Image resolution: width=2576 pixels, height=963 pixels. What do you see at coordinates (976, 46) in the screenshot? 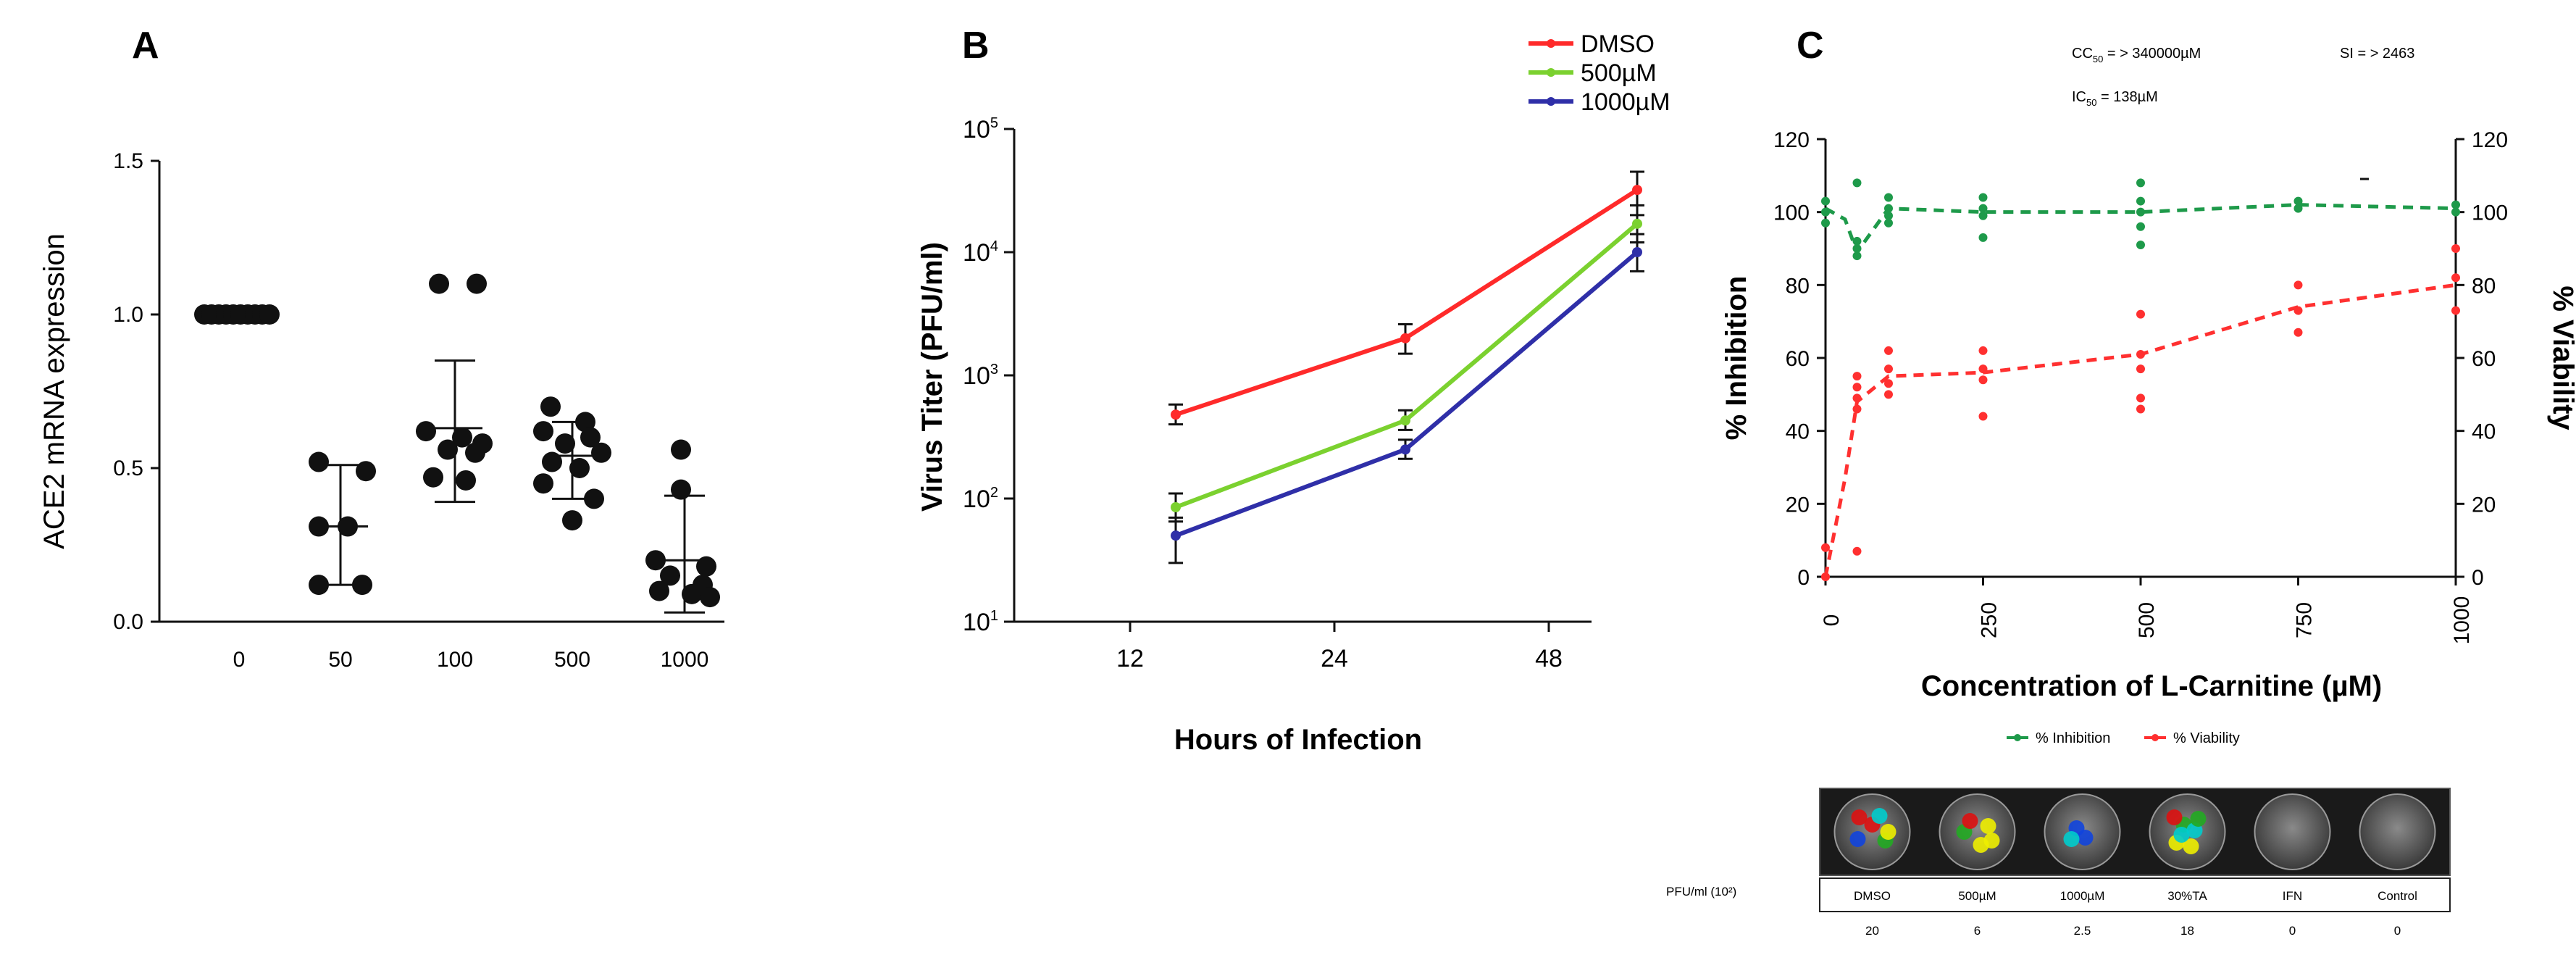
I see `panel-b-letter: B` at bounding box center [976, 46].